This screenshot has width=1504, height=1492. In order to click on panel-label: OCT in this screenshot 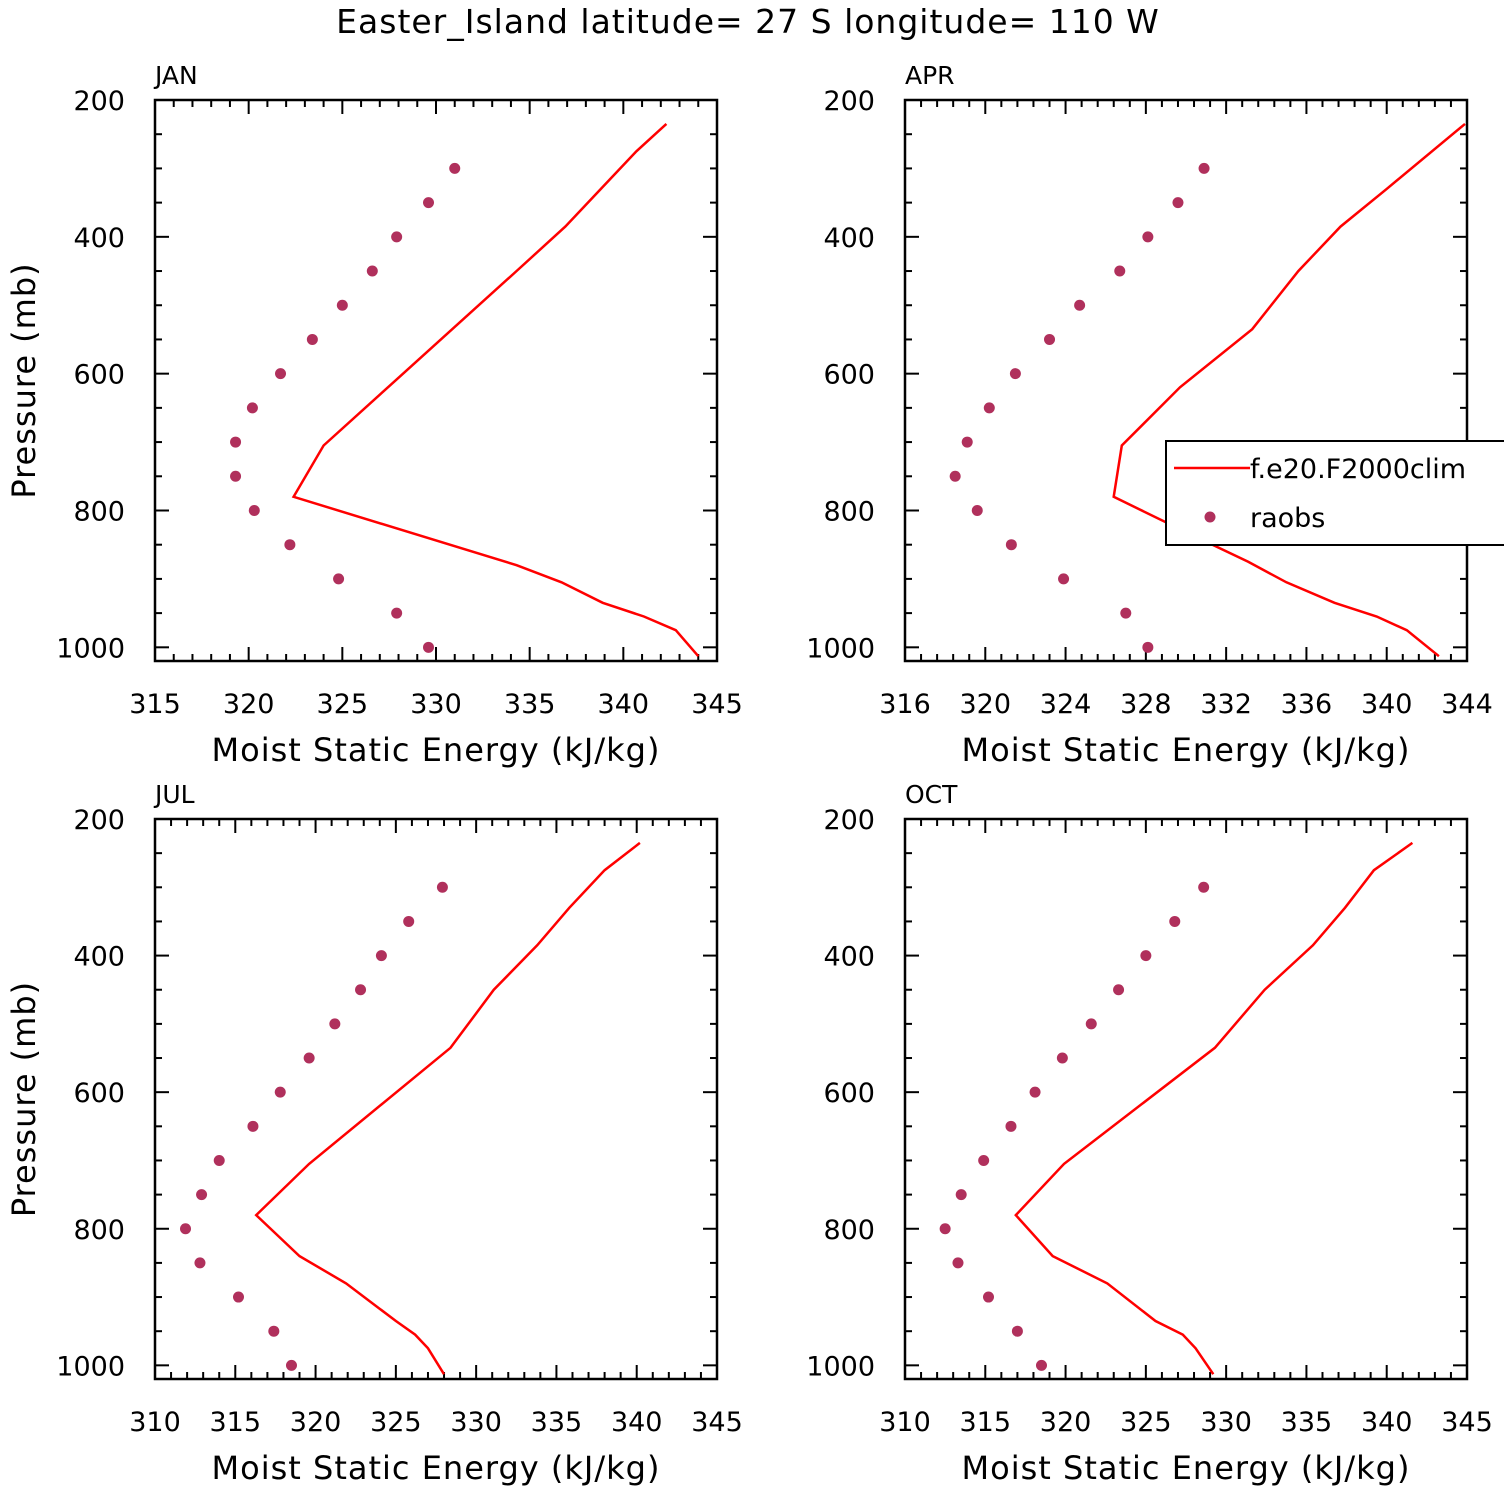, I will do `click(931, 794)`.